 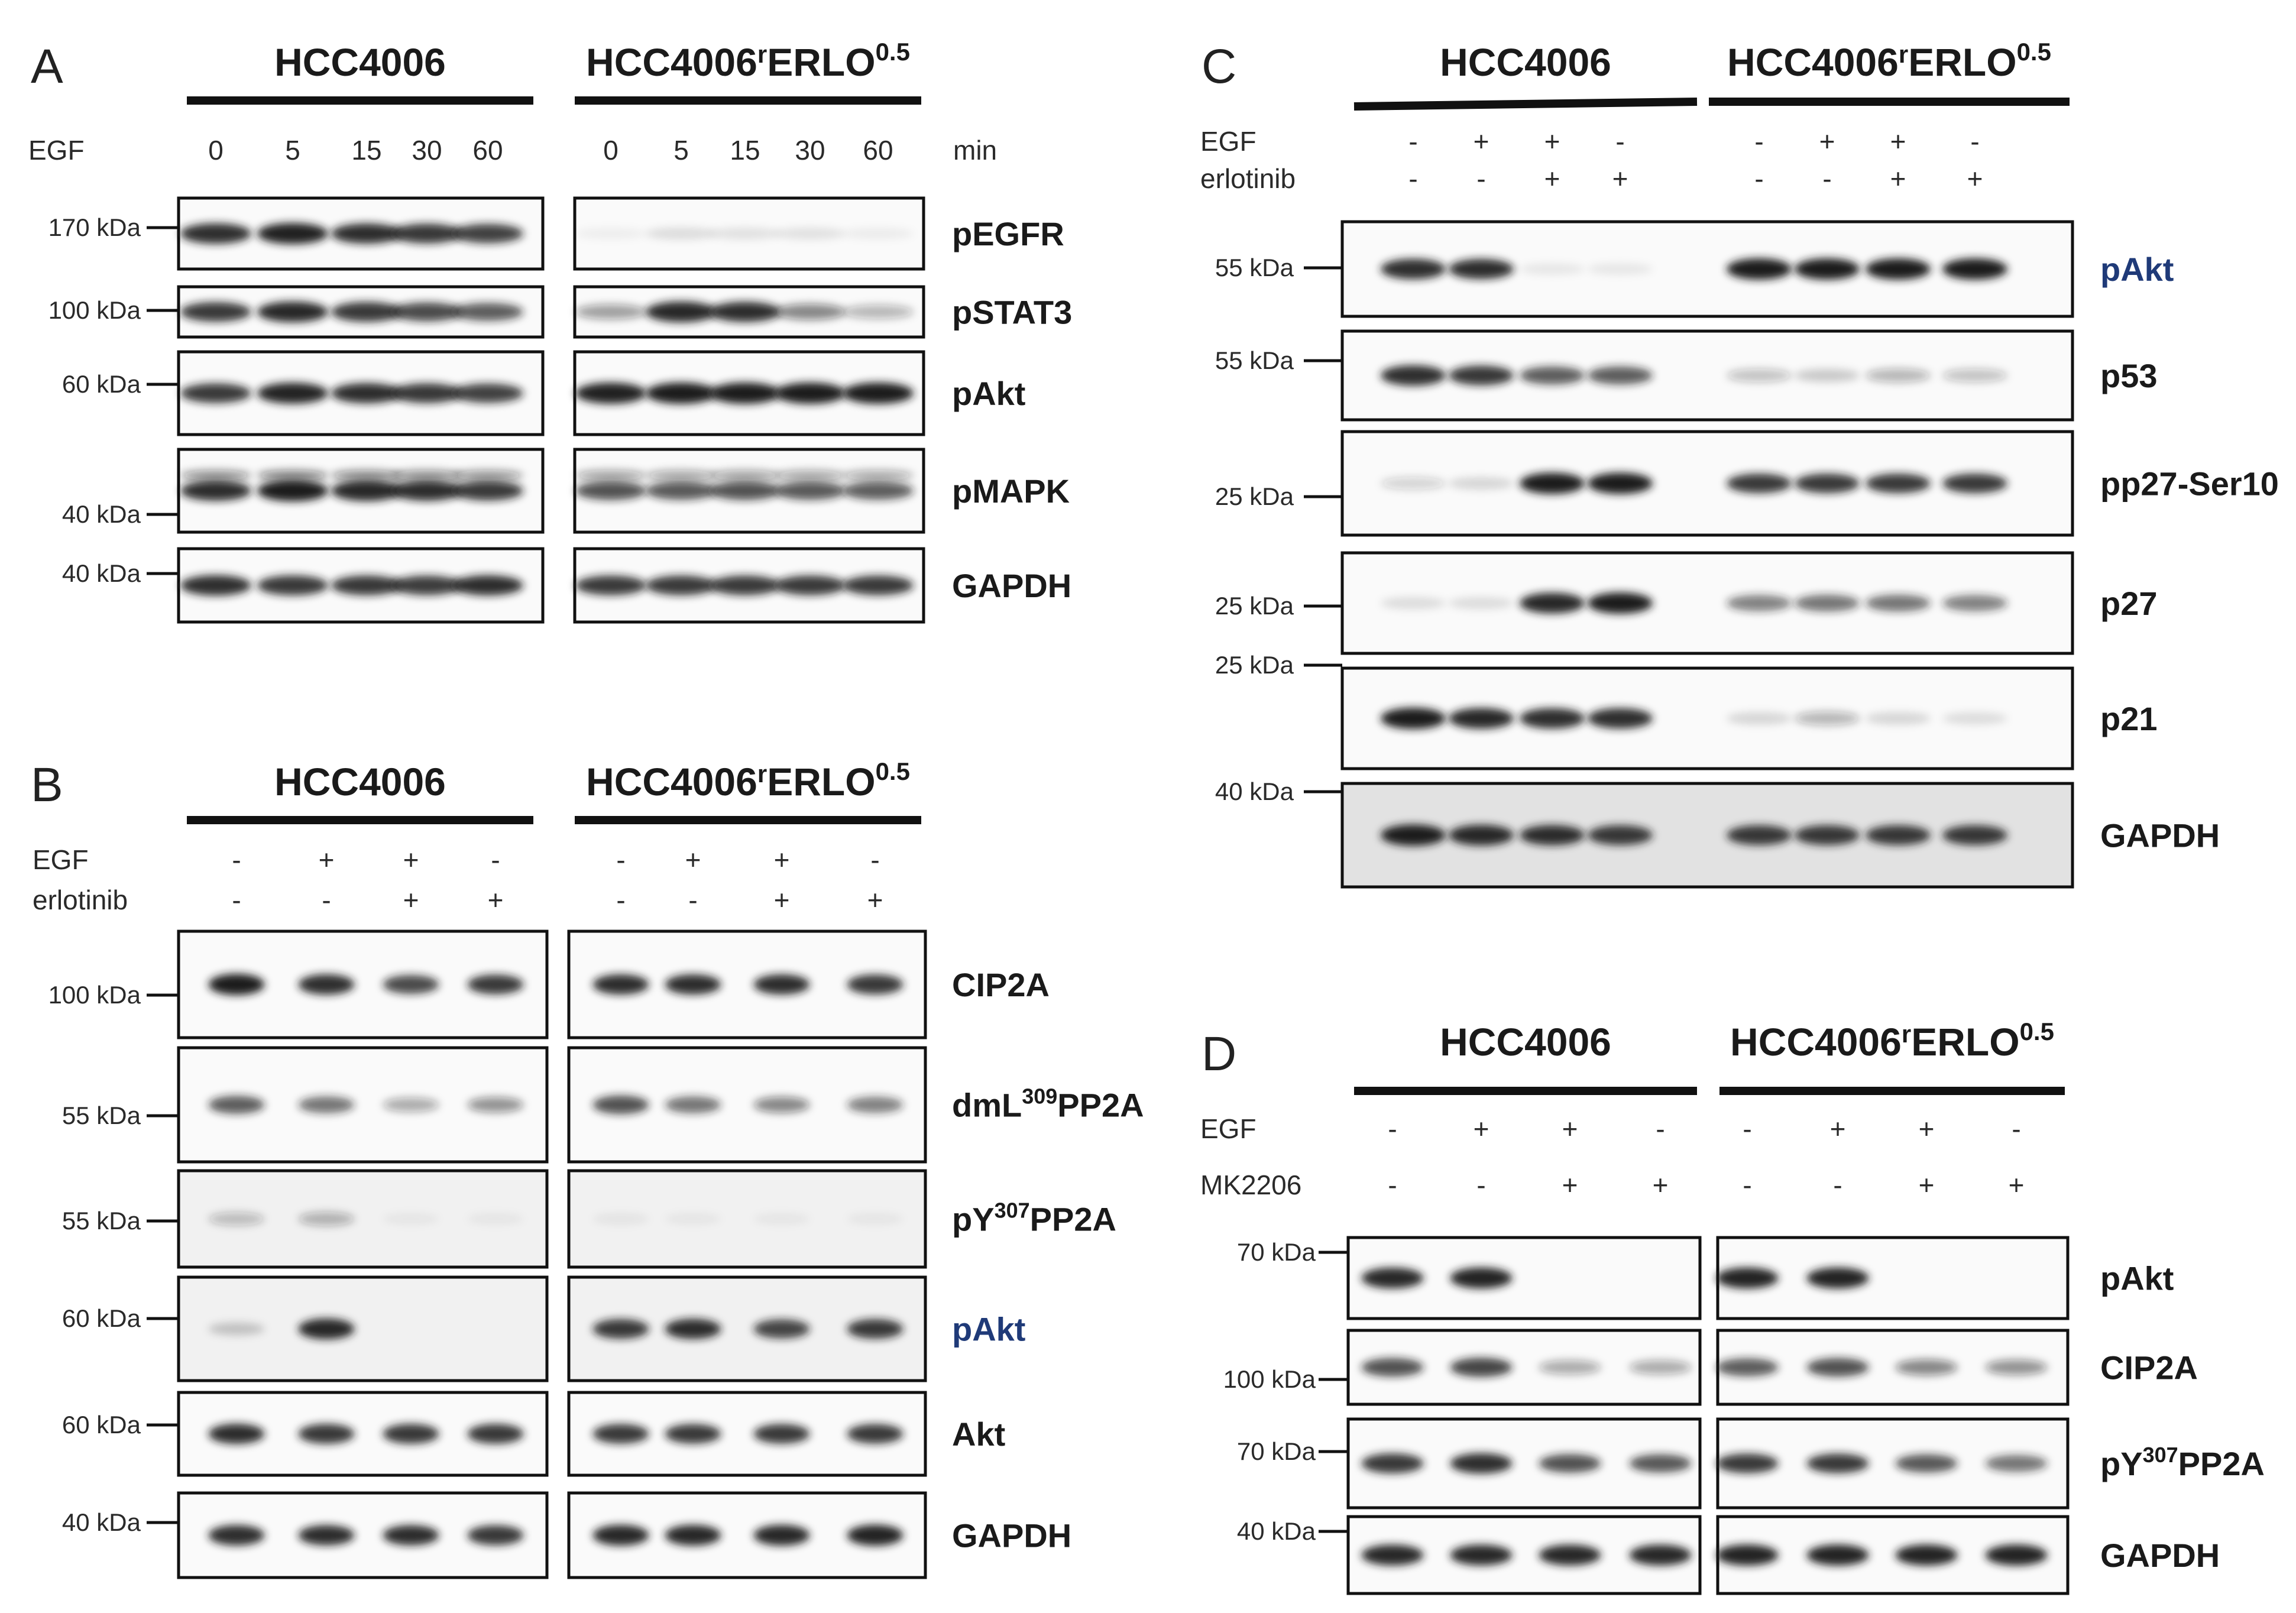 What do you see at coordinates (101, 514) in the screenshot?
I see `mw-marker-label: 40 kDa` at bounding box center [101, 514].